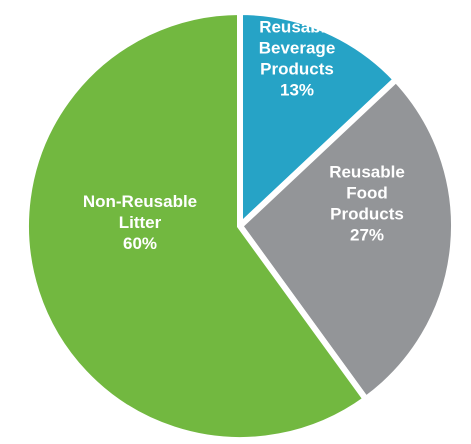 The width and height of the screenshot is (471, 444). I want to click on slice-label-line: 13%, so click(297, 90).